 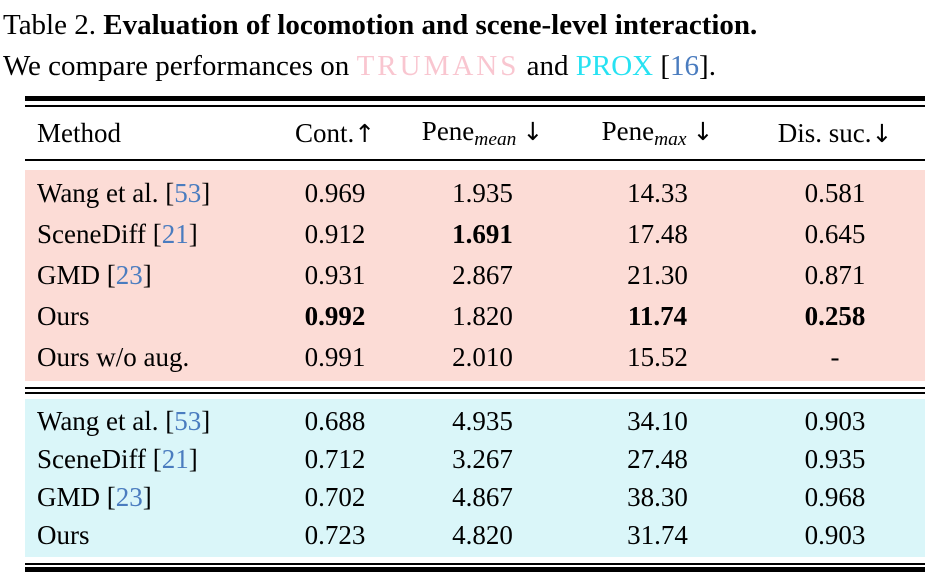 What do you see at coordinates (475, 569) in the screenshot?
I see `table-bottomrule-thick` at bounding box center [475, 569].